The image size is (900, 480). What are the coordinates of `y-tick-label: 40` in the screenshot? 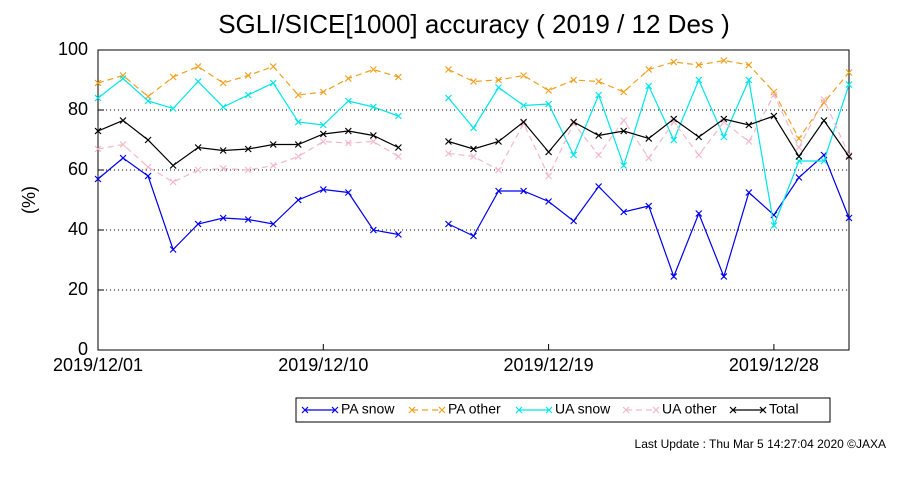 It's located at (78, 229).